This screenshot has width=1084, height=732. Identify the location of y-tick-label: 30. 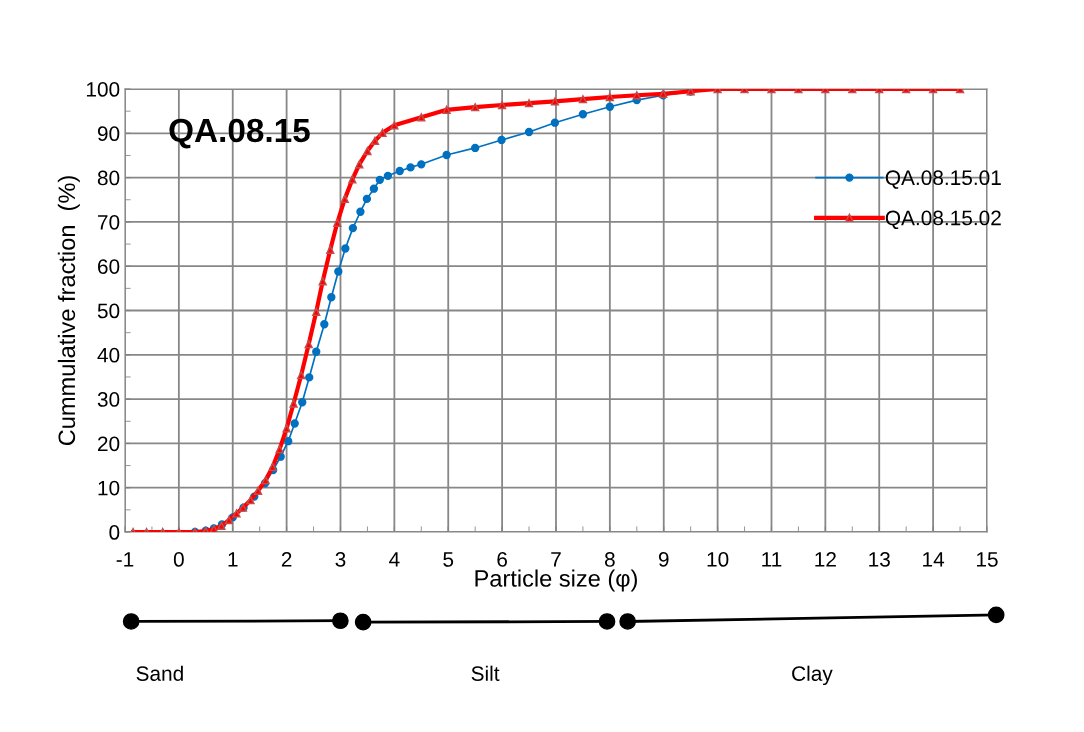
(108, 399).